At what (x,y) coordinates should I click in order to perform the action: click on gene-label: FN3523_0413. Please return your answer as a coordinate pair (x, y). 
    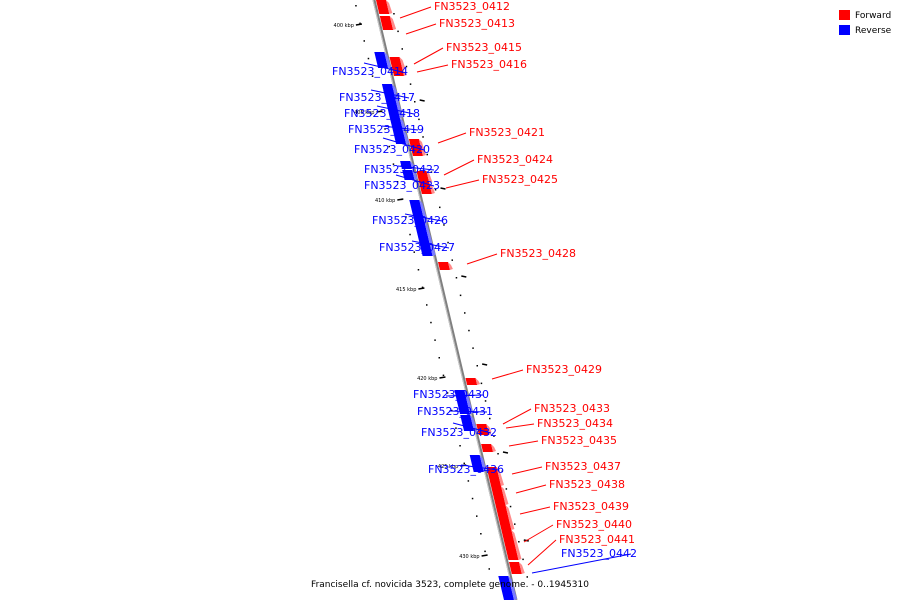
    Looking at the image, I should click on (477, 23).